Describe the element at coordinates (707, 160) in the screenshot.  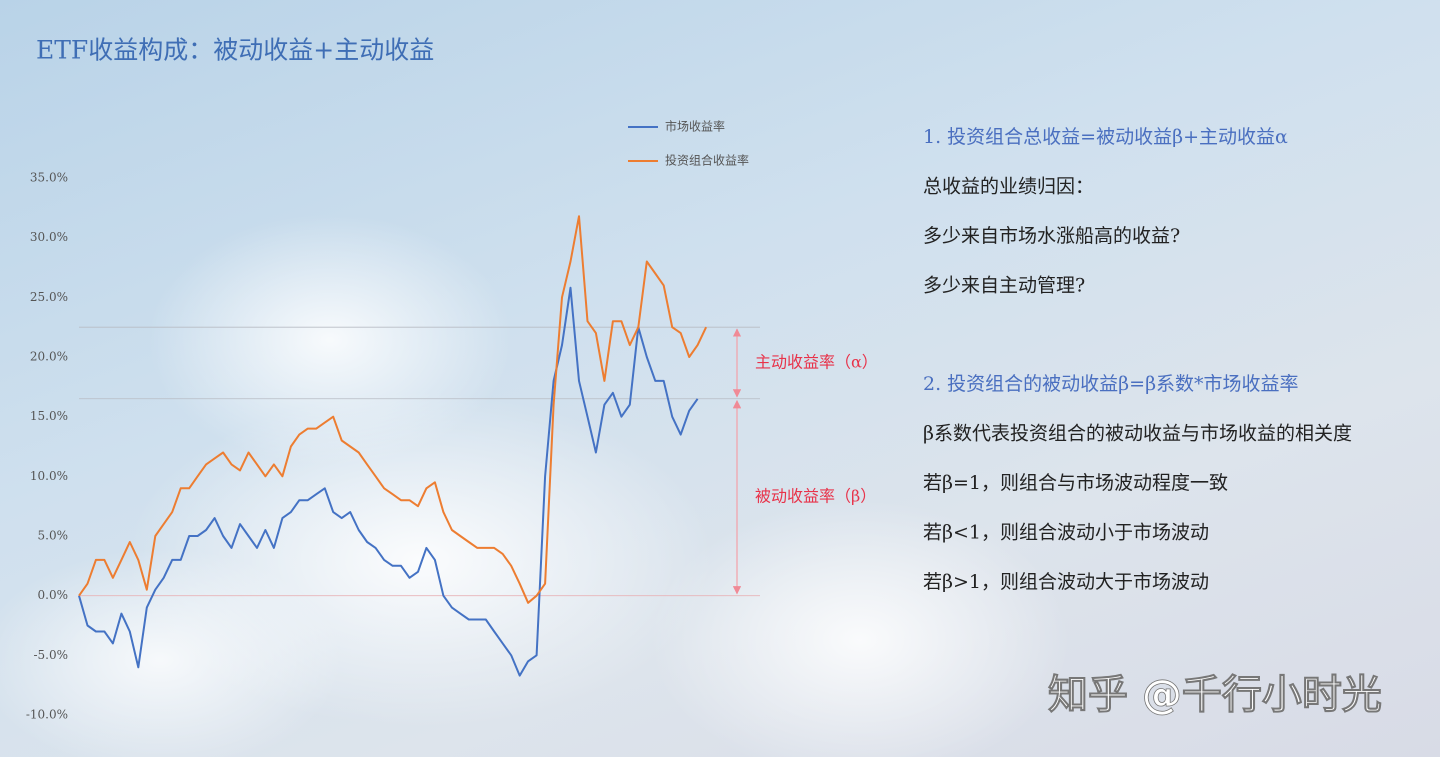
I see `legend-label: 投资组合收益率` at that location.